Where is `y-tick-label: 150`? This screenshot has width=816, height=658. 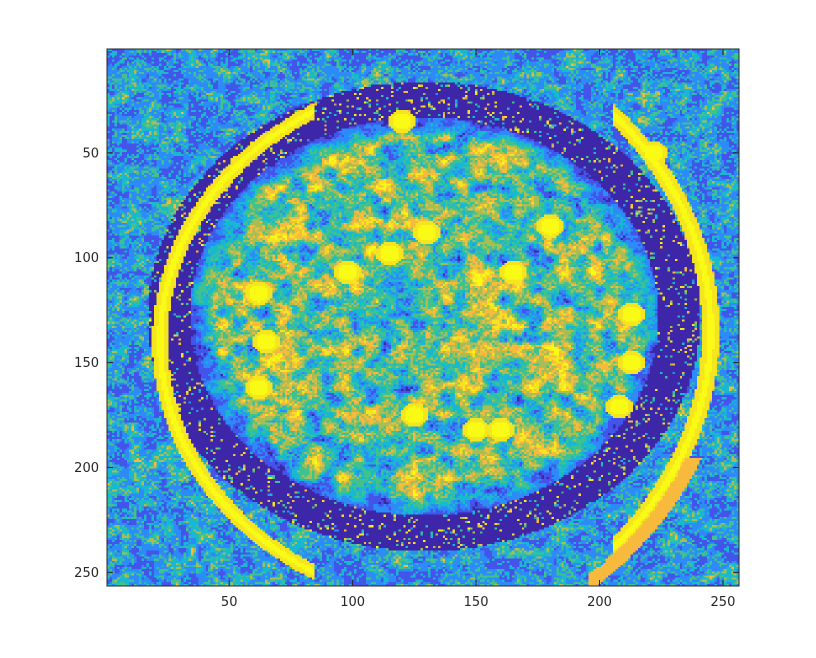 y-tick-label: 150 is located at coordinates (86, 363).